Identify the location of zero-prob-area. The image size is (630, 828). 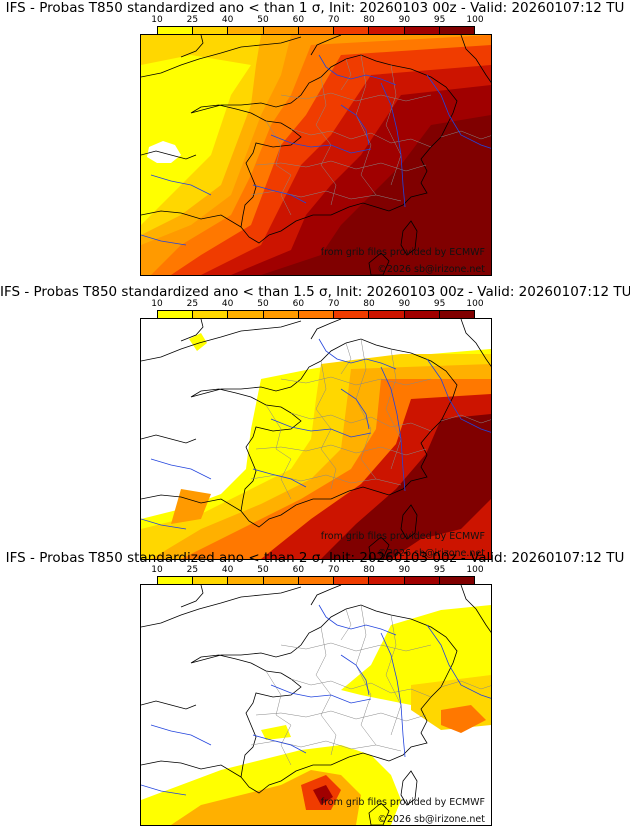
(164, 152).